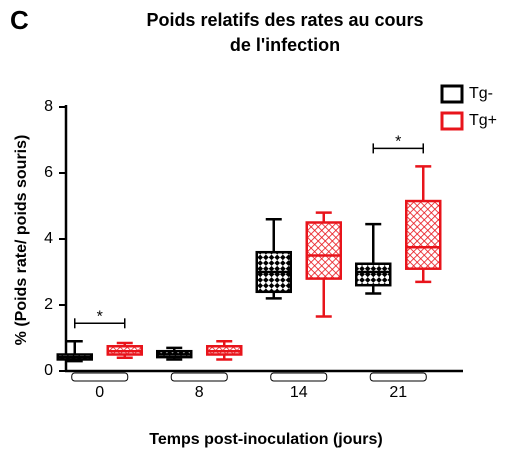 The image size is (518, 464). I want to click on x-axis-title: Temps post-inoculation (jours), so click(265, 439).